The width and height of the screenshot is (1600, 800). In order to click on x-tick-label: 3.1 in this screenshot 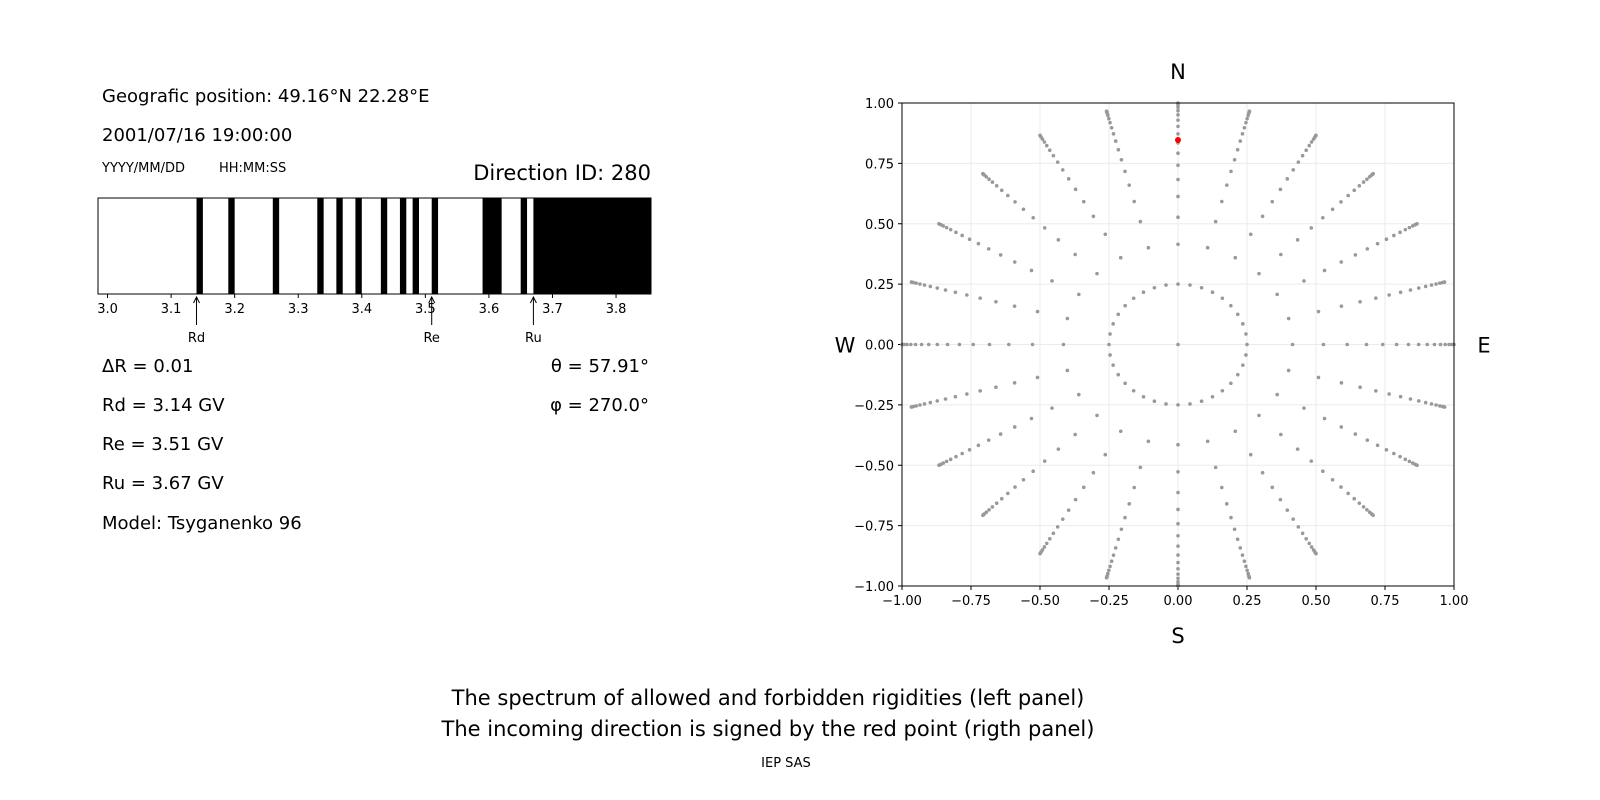, I will do `click(171, 309)`.